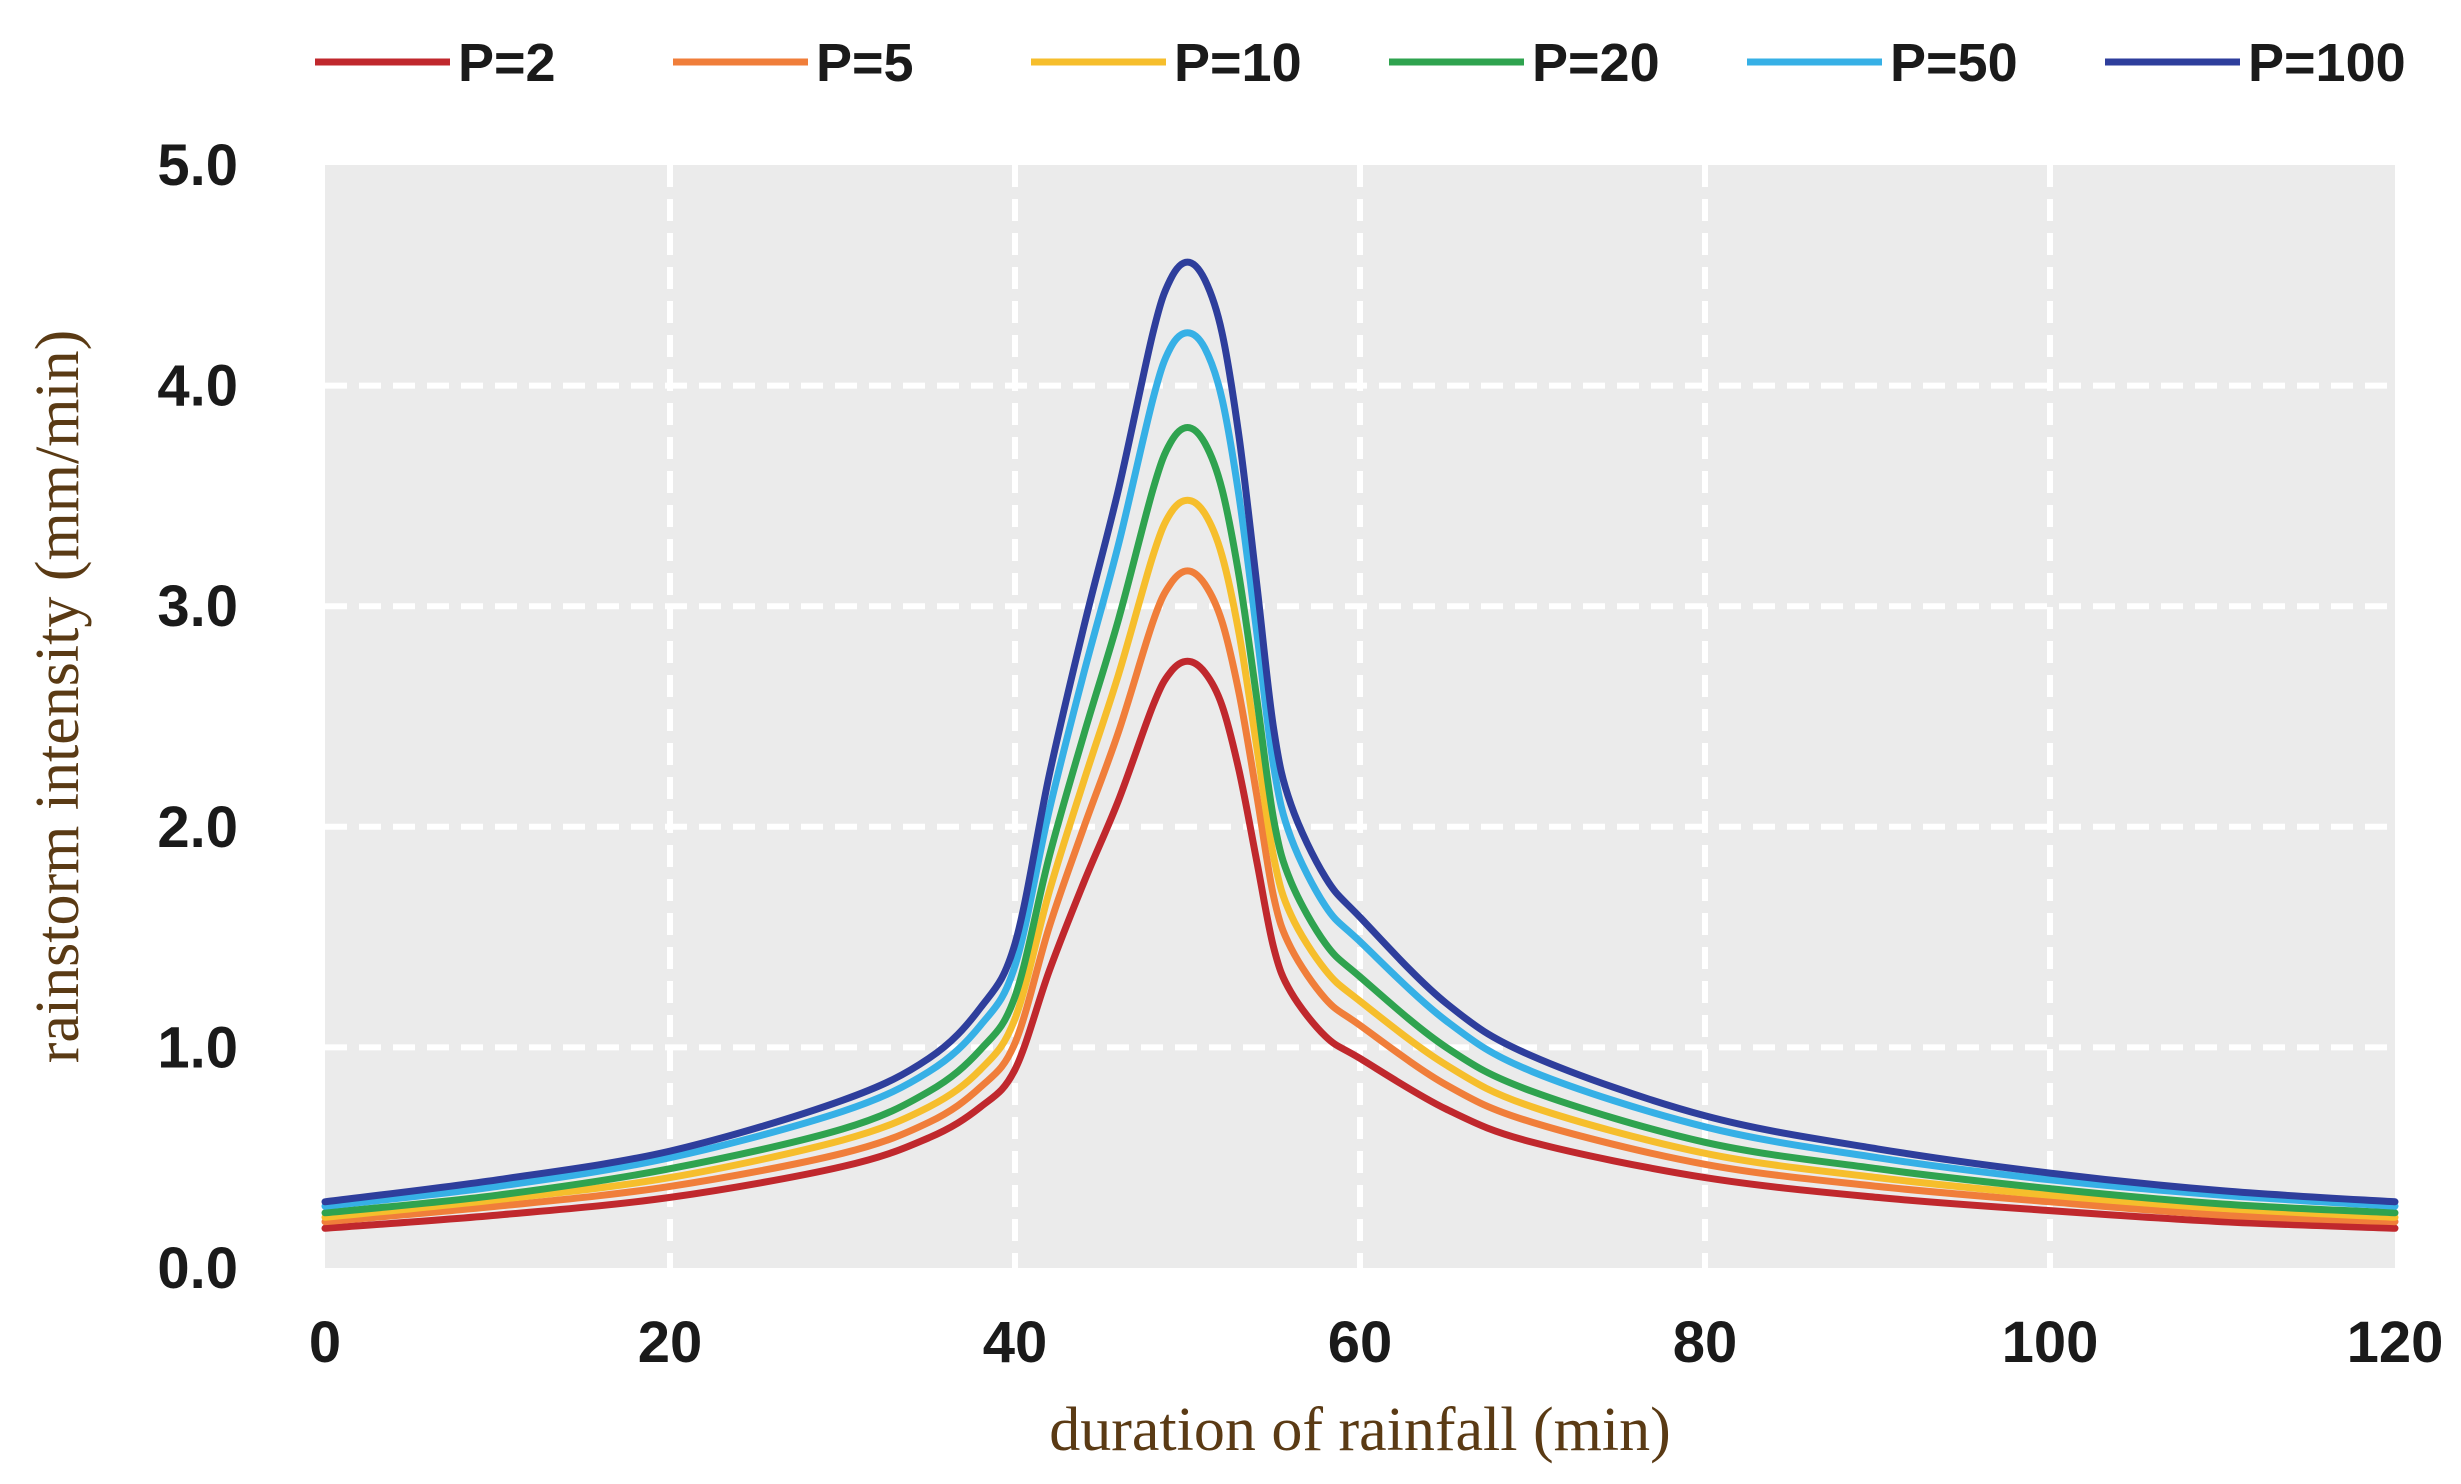 The height and width of the screenshot is (1484, 2461). Describe the element at coordinates (1238, 63) in the screenshot. I see `legend-label: P=10` at that location.